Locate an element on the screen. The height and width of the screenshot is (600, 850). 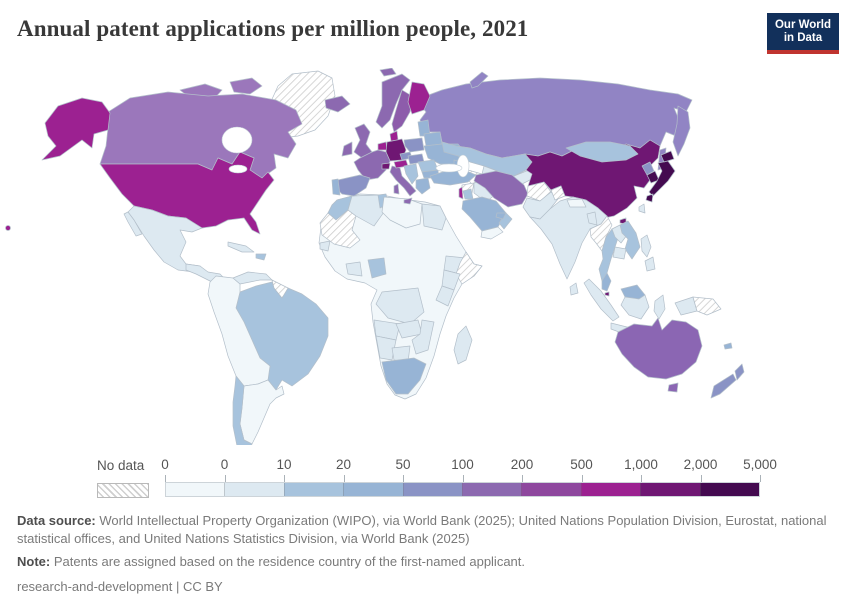
country-mongolia is located at coordinates (602, 152).